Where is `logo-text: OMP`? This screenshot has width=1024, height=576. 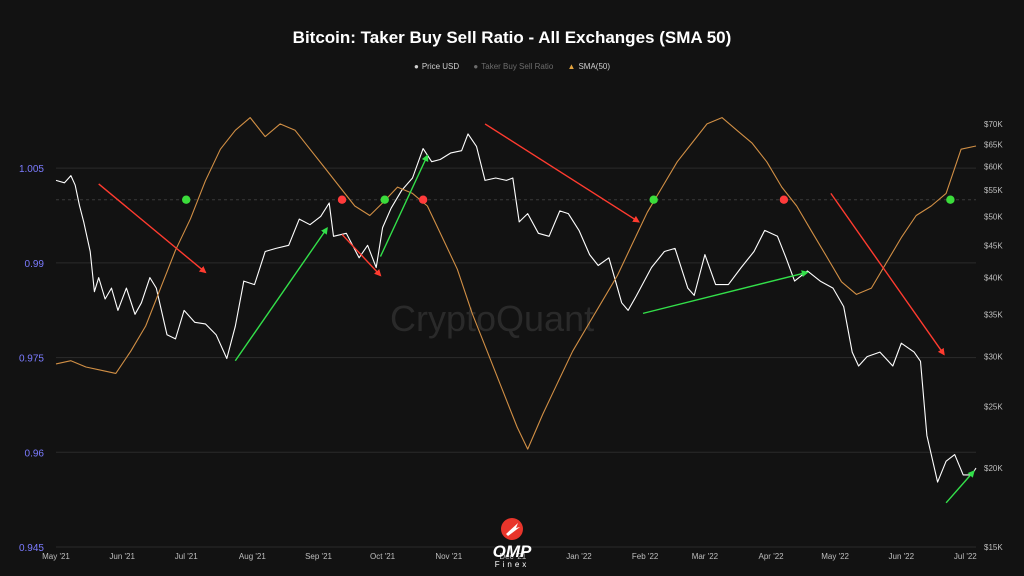
logo-text: OMP is located at coordinates (512, 551).